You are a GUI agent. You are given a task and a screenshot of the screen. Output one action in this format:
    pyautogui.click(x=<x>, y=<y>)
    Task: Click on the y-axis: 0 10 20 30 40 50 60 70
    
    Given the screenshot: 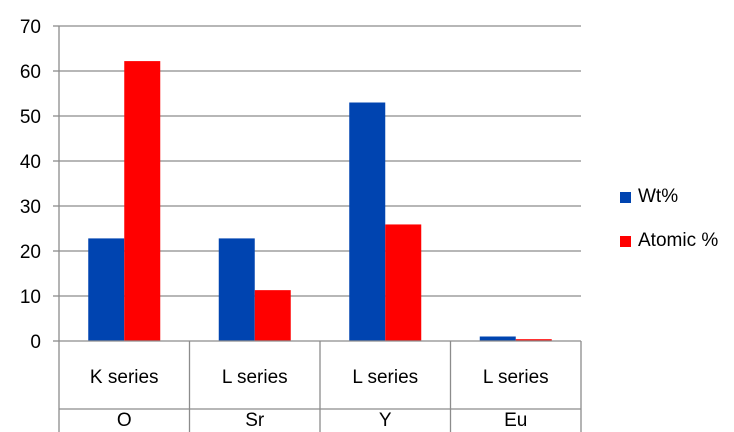 What is the action you would take?
    pyautogui.click(x=40, y=185)
    